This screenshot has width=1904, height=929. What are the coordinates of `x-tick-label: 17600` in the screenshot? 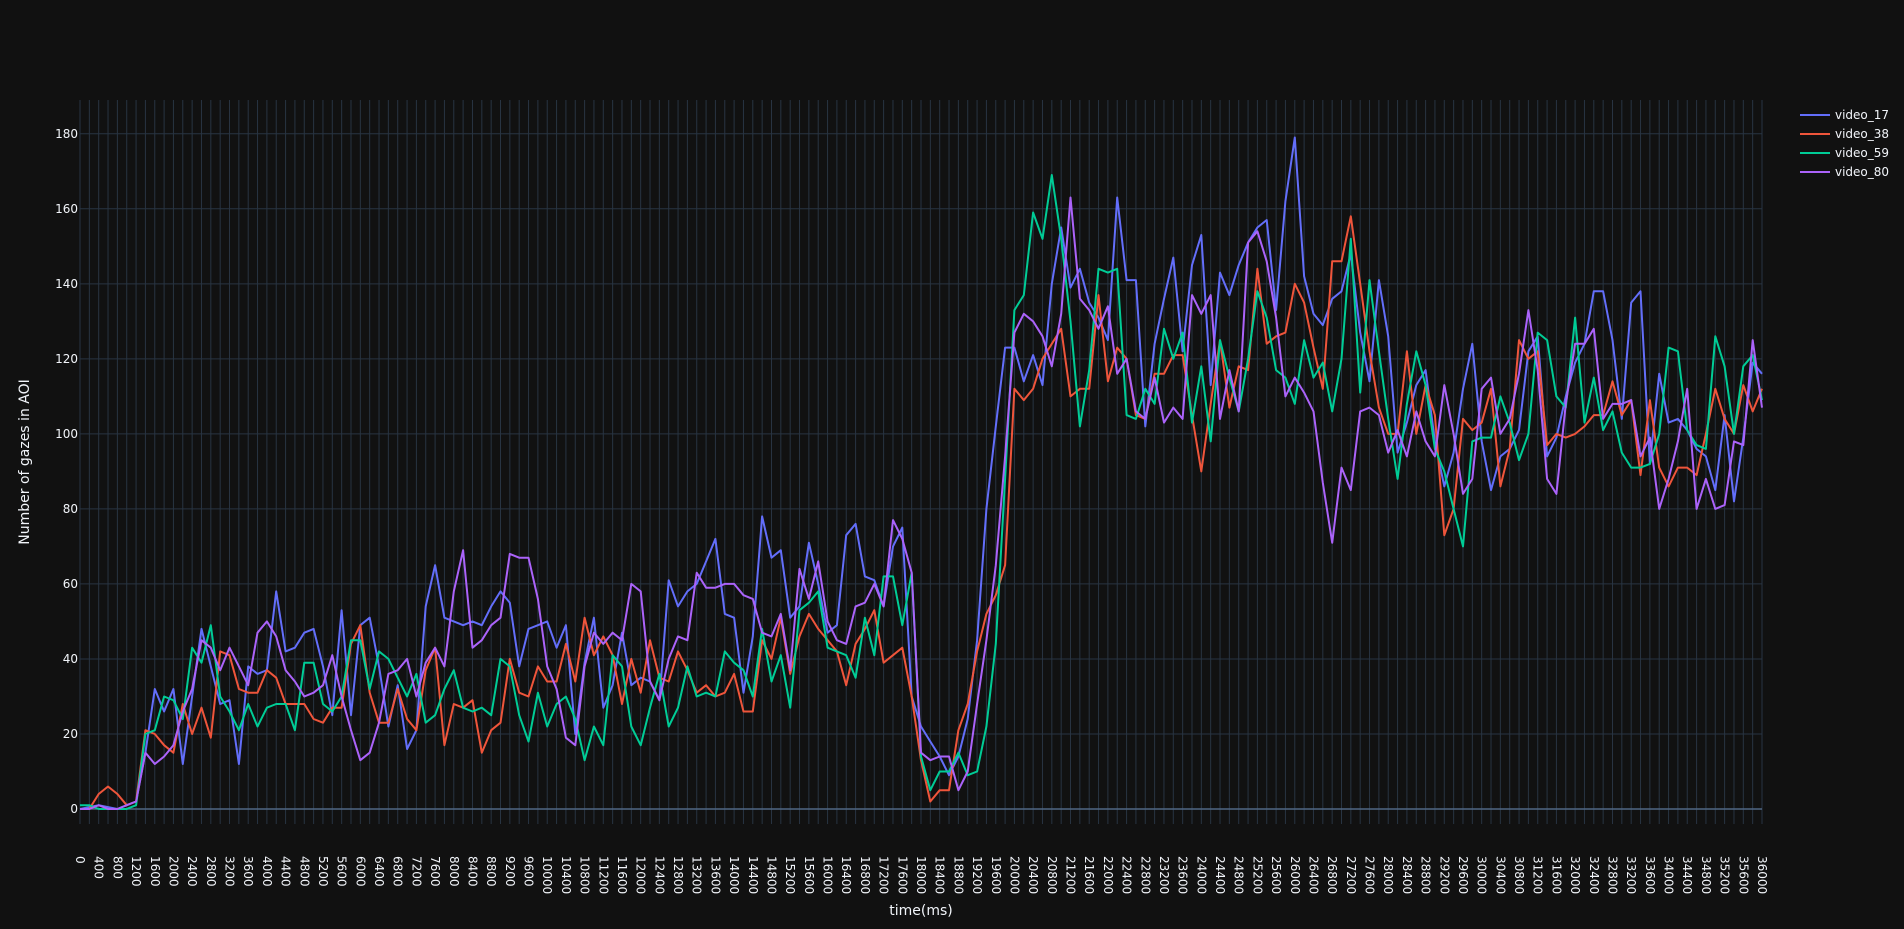 It's located at (902, 875).